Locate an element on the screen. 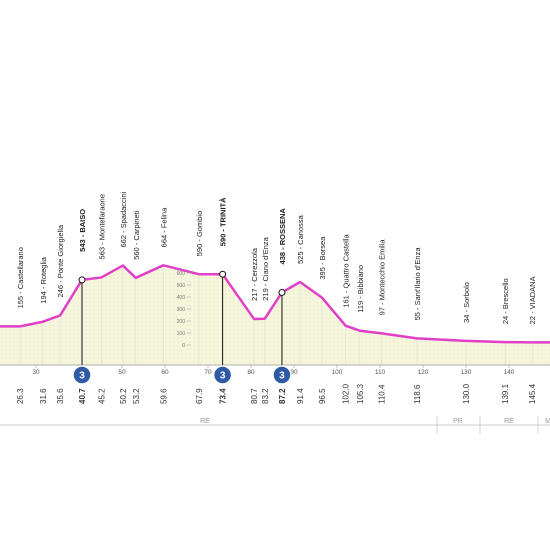  x-tick-label: 140 is located at coordinates (509, 372).